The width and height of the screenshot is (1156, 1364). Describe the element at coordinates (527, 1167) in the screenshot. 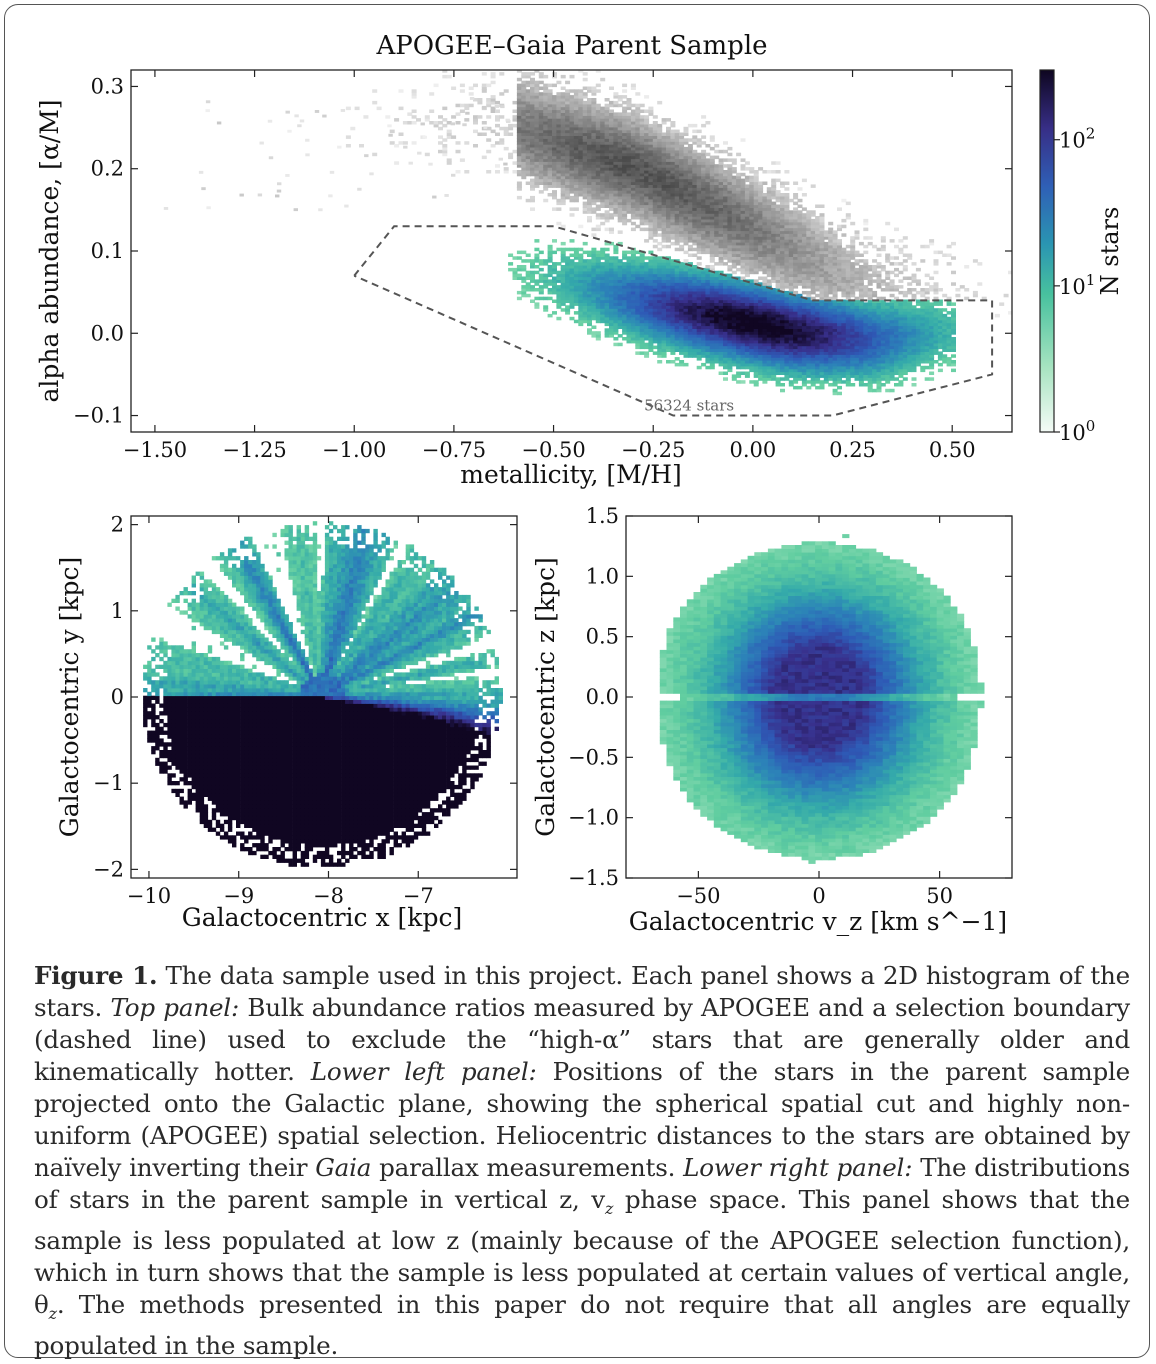

I see `caption-text: parallax measurements.` at that location.